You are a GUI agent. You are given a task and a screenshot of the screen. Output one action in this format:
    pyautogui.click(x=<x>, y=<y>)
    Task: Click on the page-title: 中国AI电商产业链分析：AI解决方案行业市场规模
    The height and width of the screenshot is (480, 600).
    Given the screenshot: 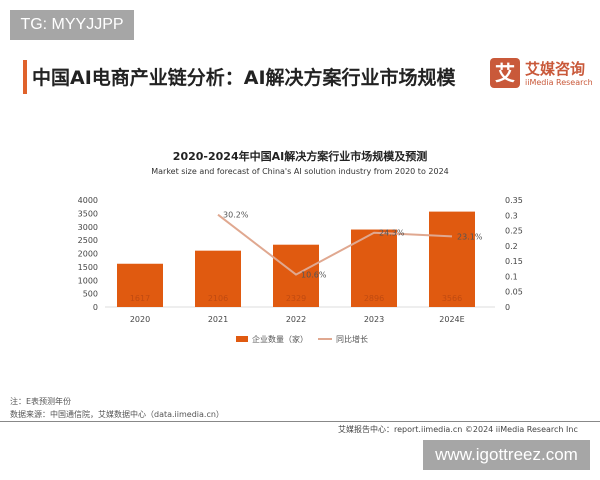 What is the action you would take?
    pyautogui.click(x=244, y=78)
    